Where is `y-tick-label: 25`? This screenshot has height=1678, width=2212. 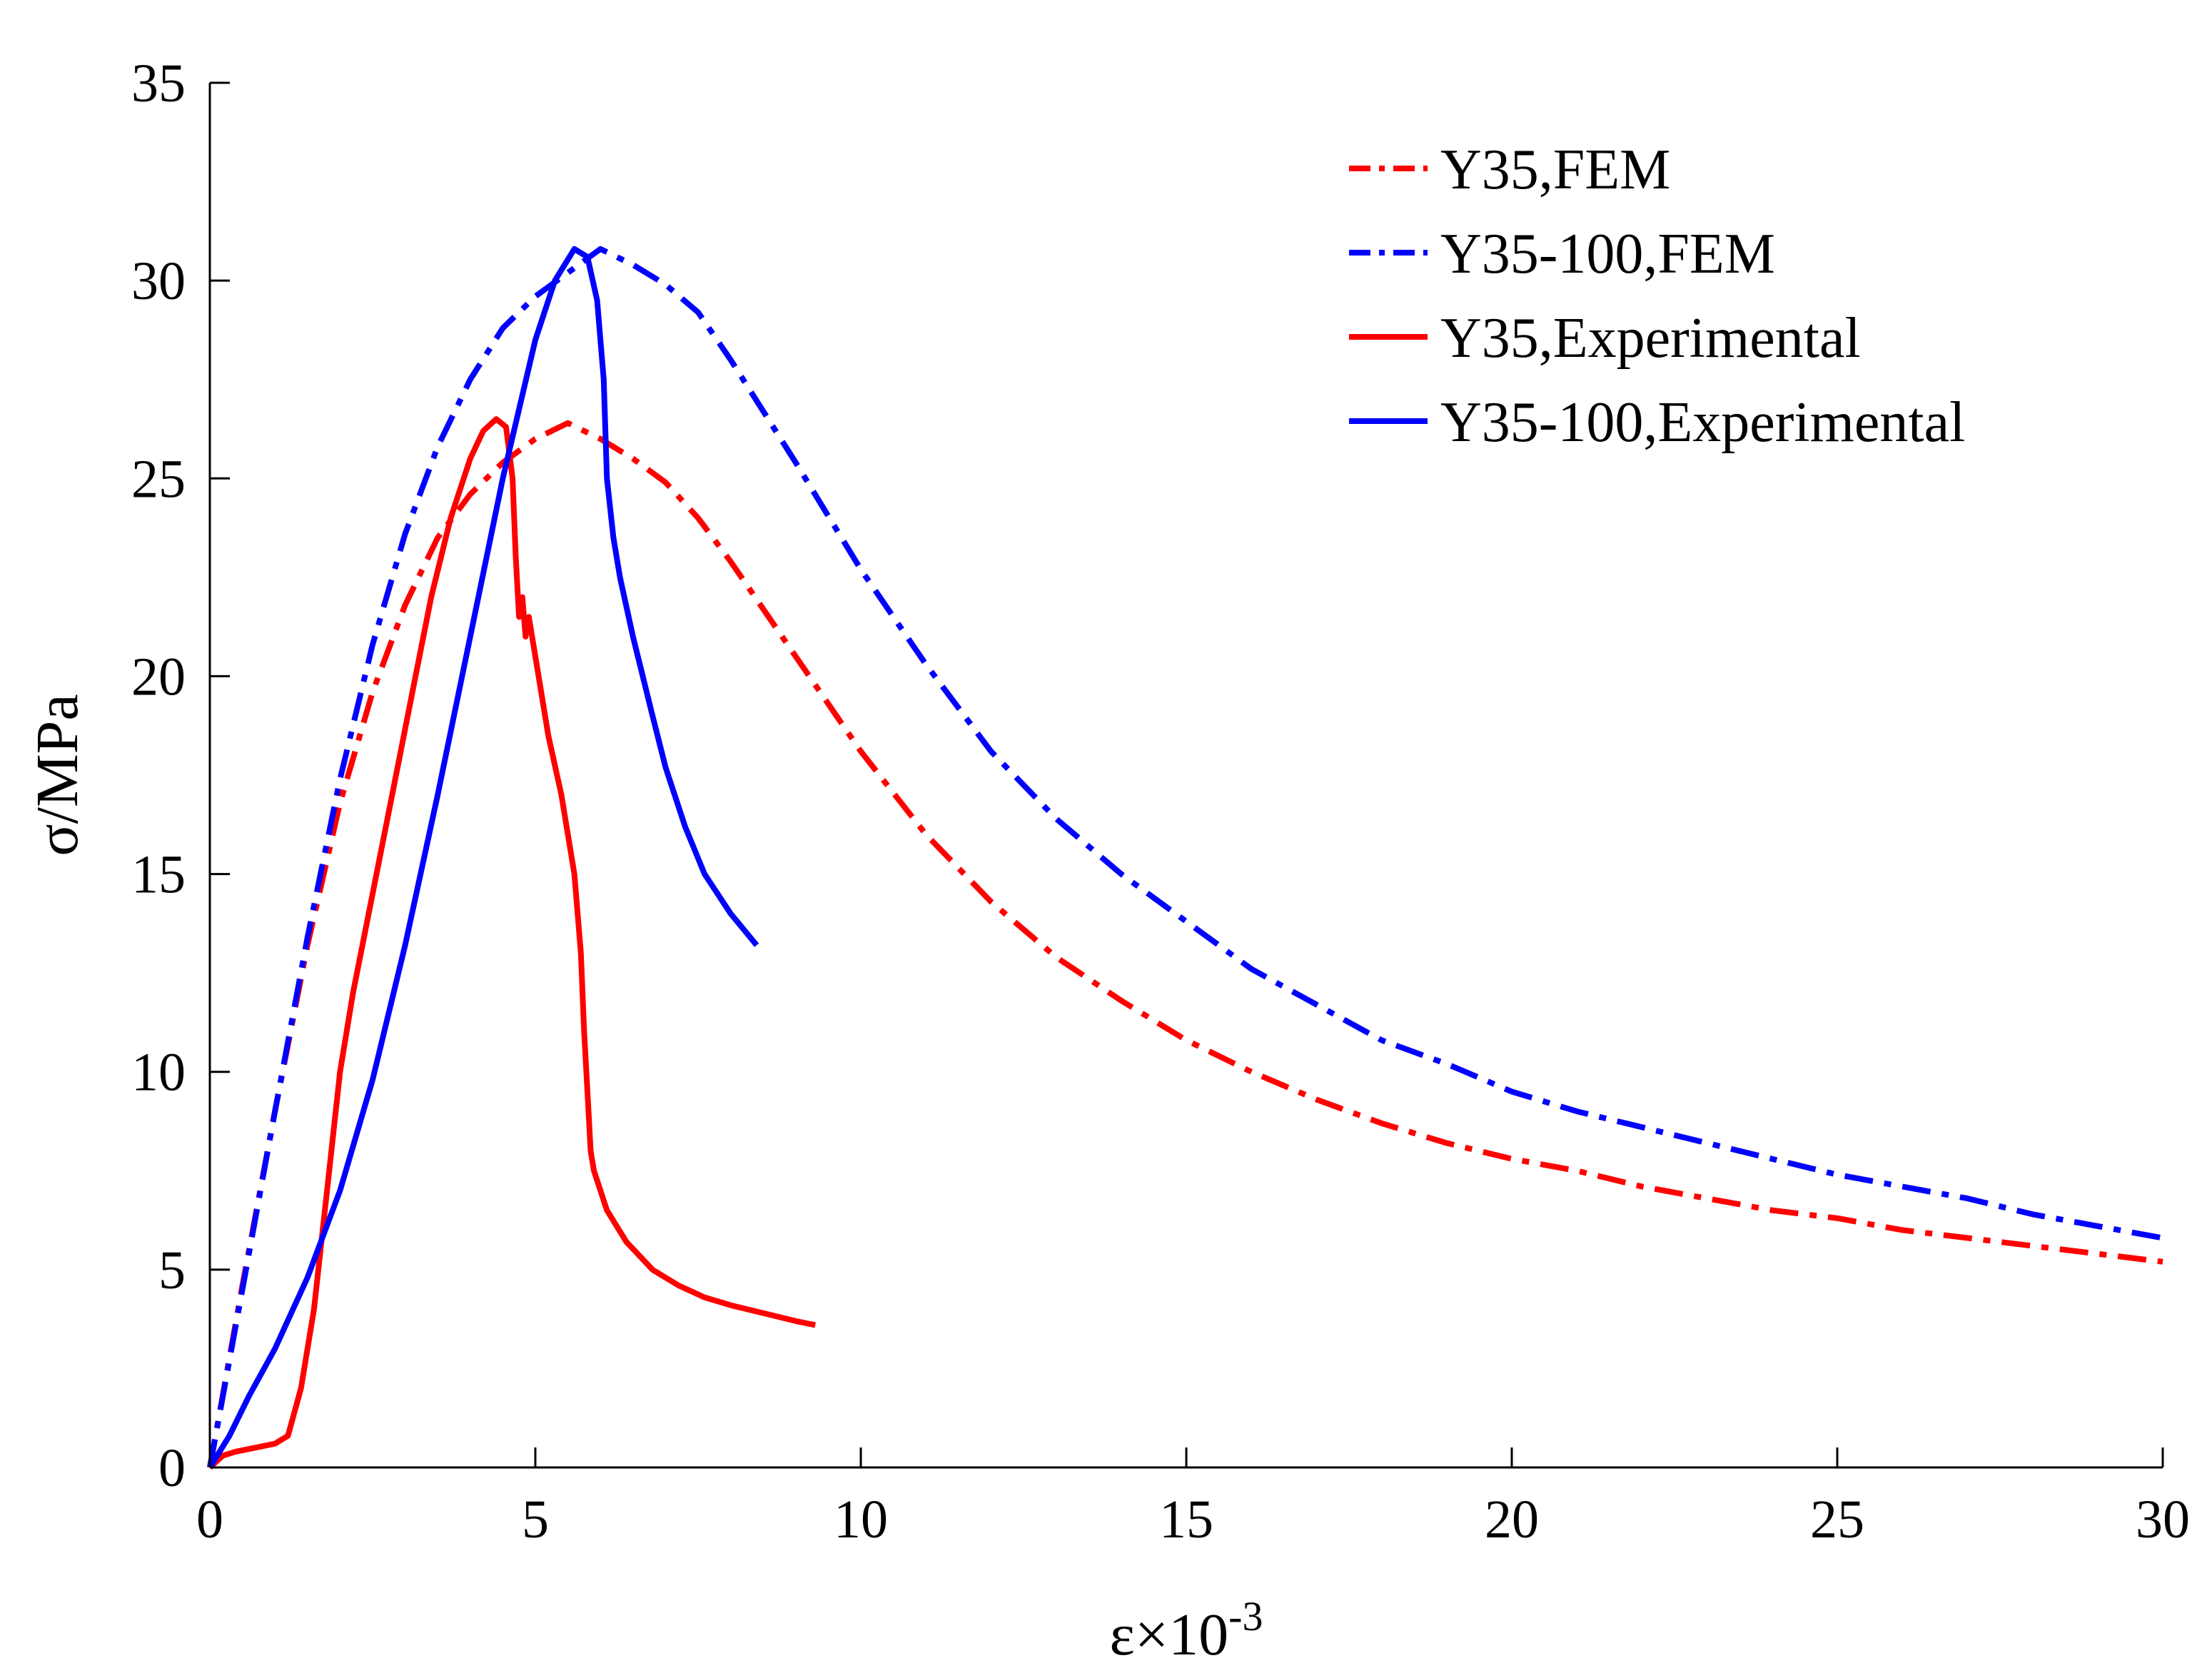 y-tick-label: 25 is located at coordinates (158, 479).